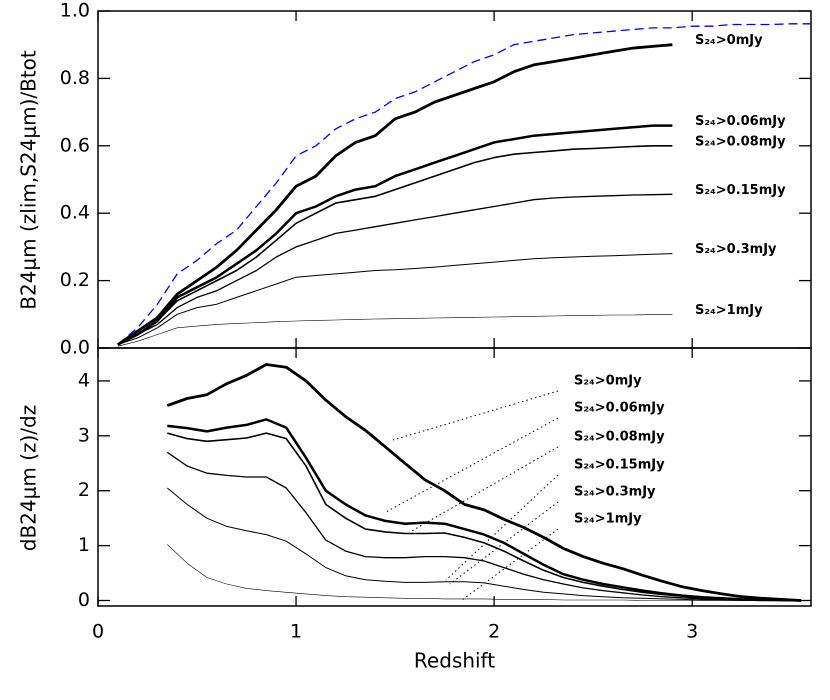 The height and width of the screenshot is (700, 830). Describe the element at coordinates (84, 435) in the screenshot. I see `y-tick-label: 3` at that location.